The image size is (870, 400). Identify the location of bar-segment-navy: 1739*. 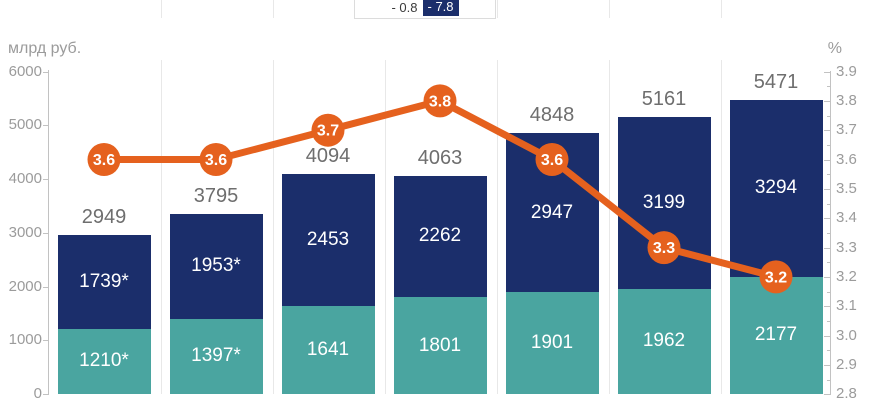
(104, 282).